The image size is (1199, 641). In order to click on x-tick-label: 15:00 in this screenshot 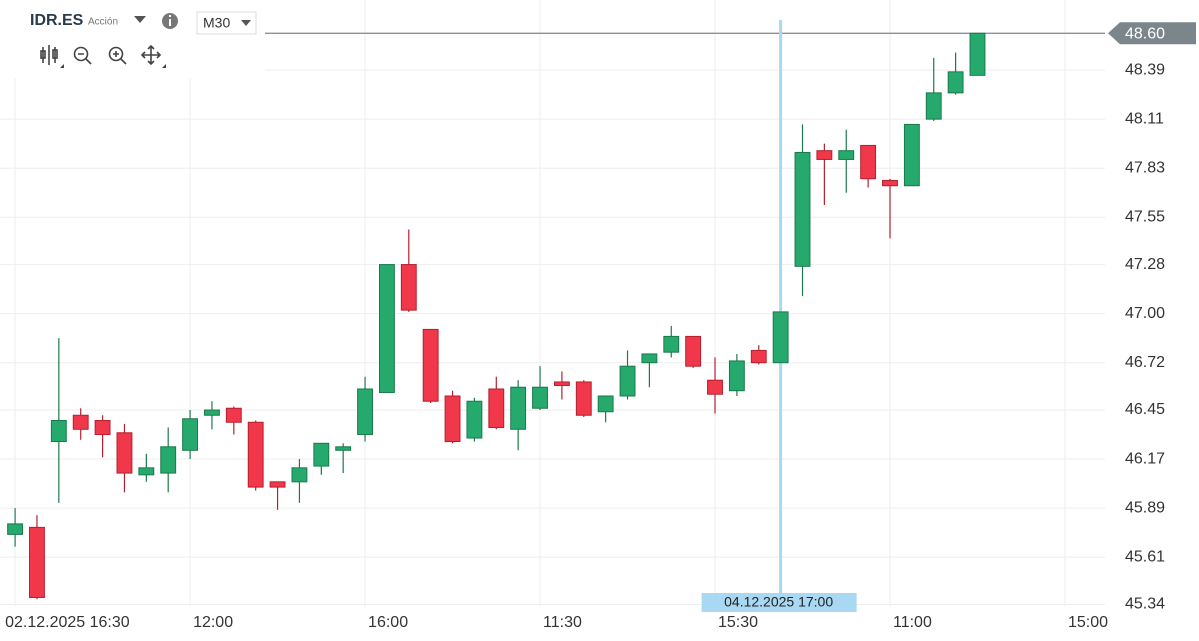, I will do `click(1088, 622)`.